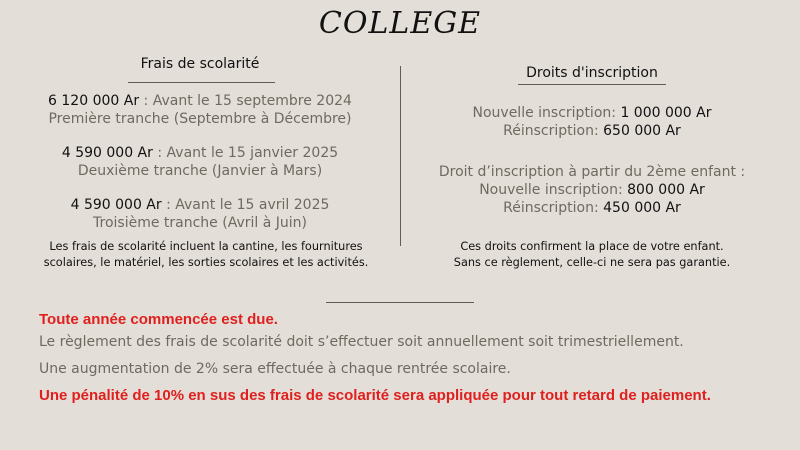 Image resolution: width=800 pixels, height=450 pixels. I want to click on tranche-label: Troisième tranche (Avril à Juin), so click(200, 223).